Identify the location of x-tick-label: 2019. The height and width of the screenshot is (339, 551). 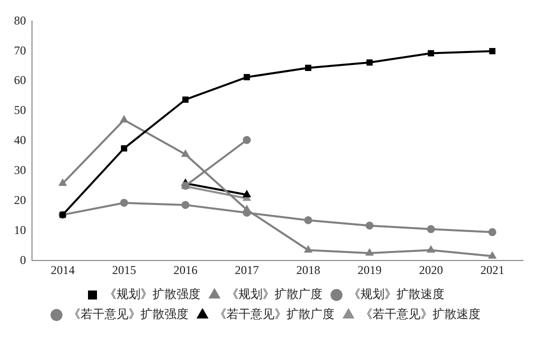
(370, 269).